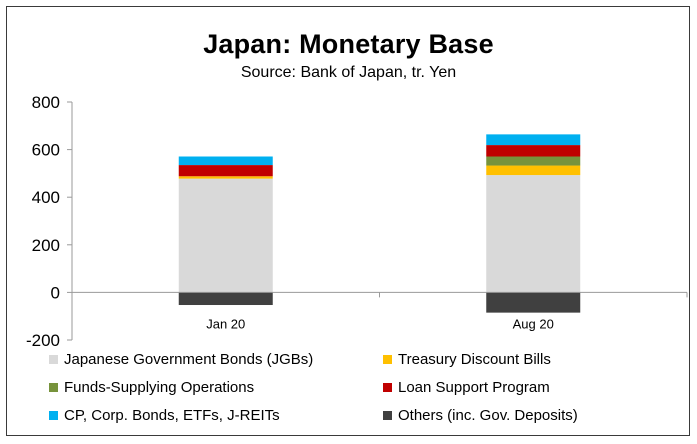  I want to click on legend-item: Japanese Government Bonds (JGBs), so click(181, 359).